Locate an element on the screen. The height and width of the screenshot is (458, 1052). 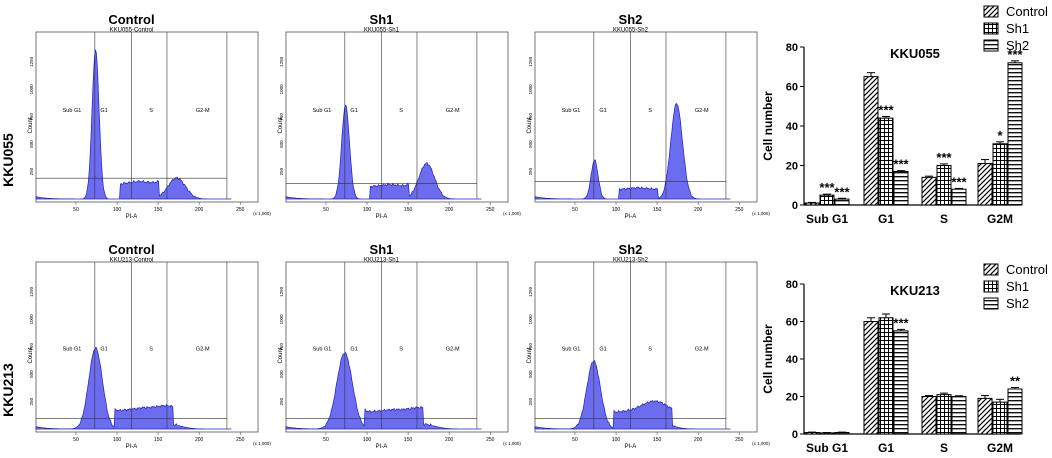
panel-subtitle: KKU055-Sh2 is located at coordinates (631, 31).